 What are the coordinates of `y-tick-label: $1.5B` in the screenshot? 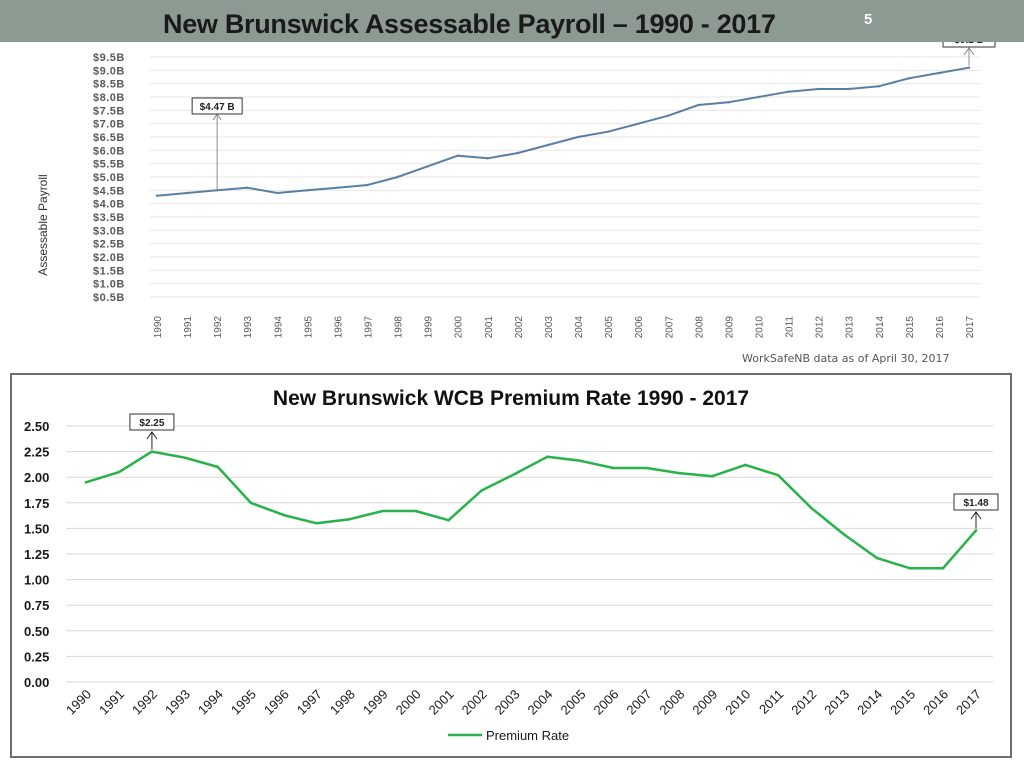 It's located at (109, 271).